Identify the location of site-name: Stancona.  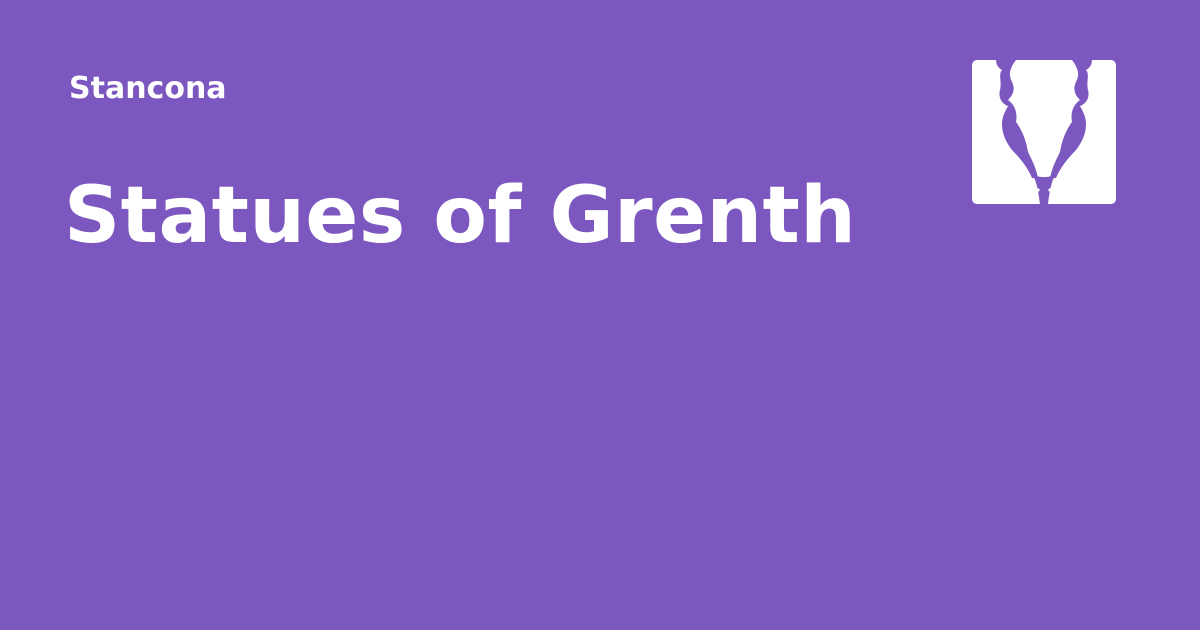
(148, 88).